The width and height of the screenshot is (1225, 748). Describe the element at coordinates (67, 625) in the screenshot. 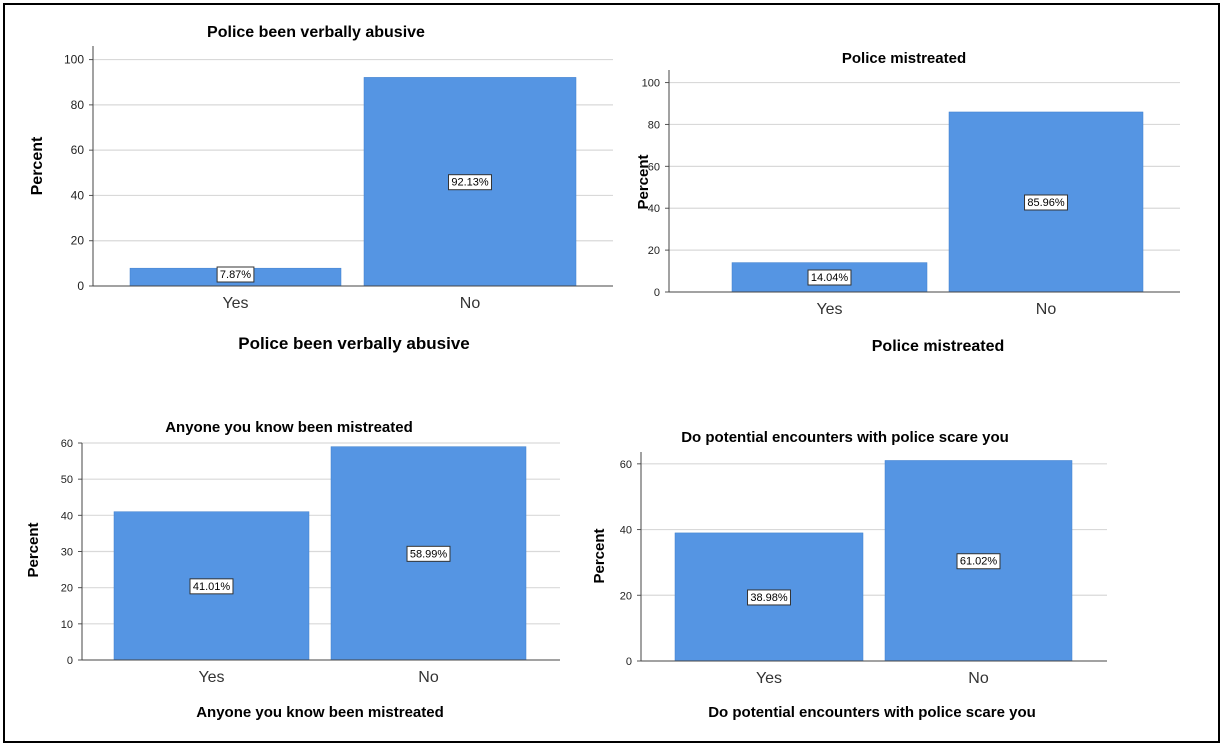

I see `y-tick-label: 10` at that location.